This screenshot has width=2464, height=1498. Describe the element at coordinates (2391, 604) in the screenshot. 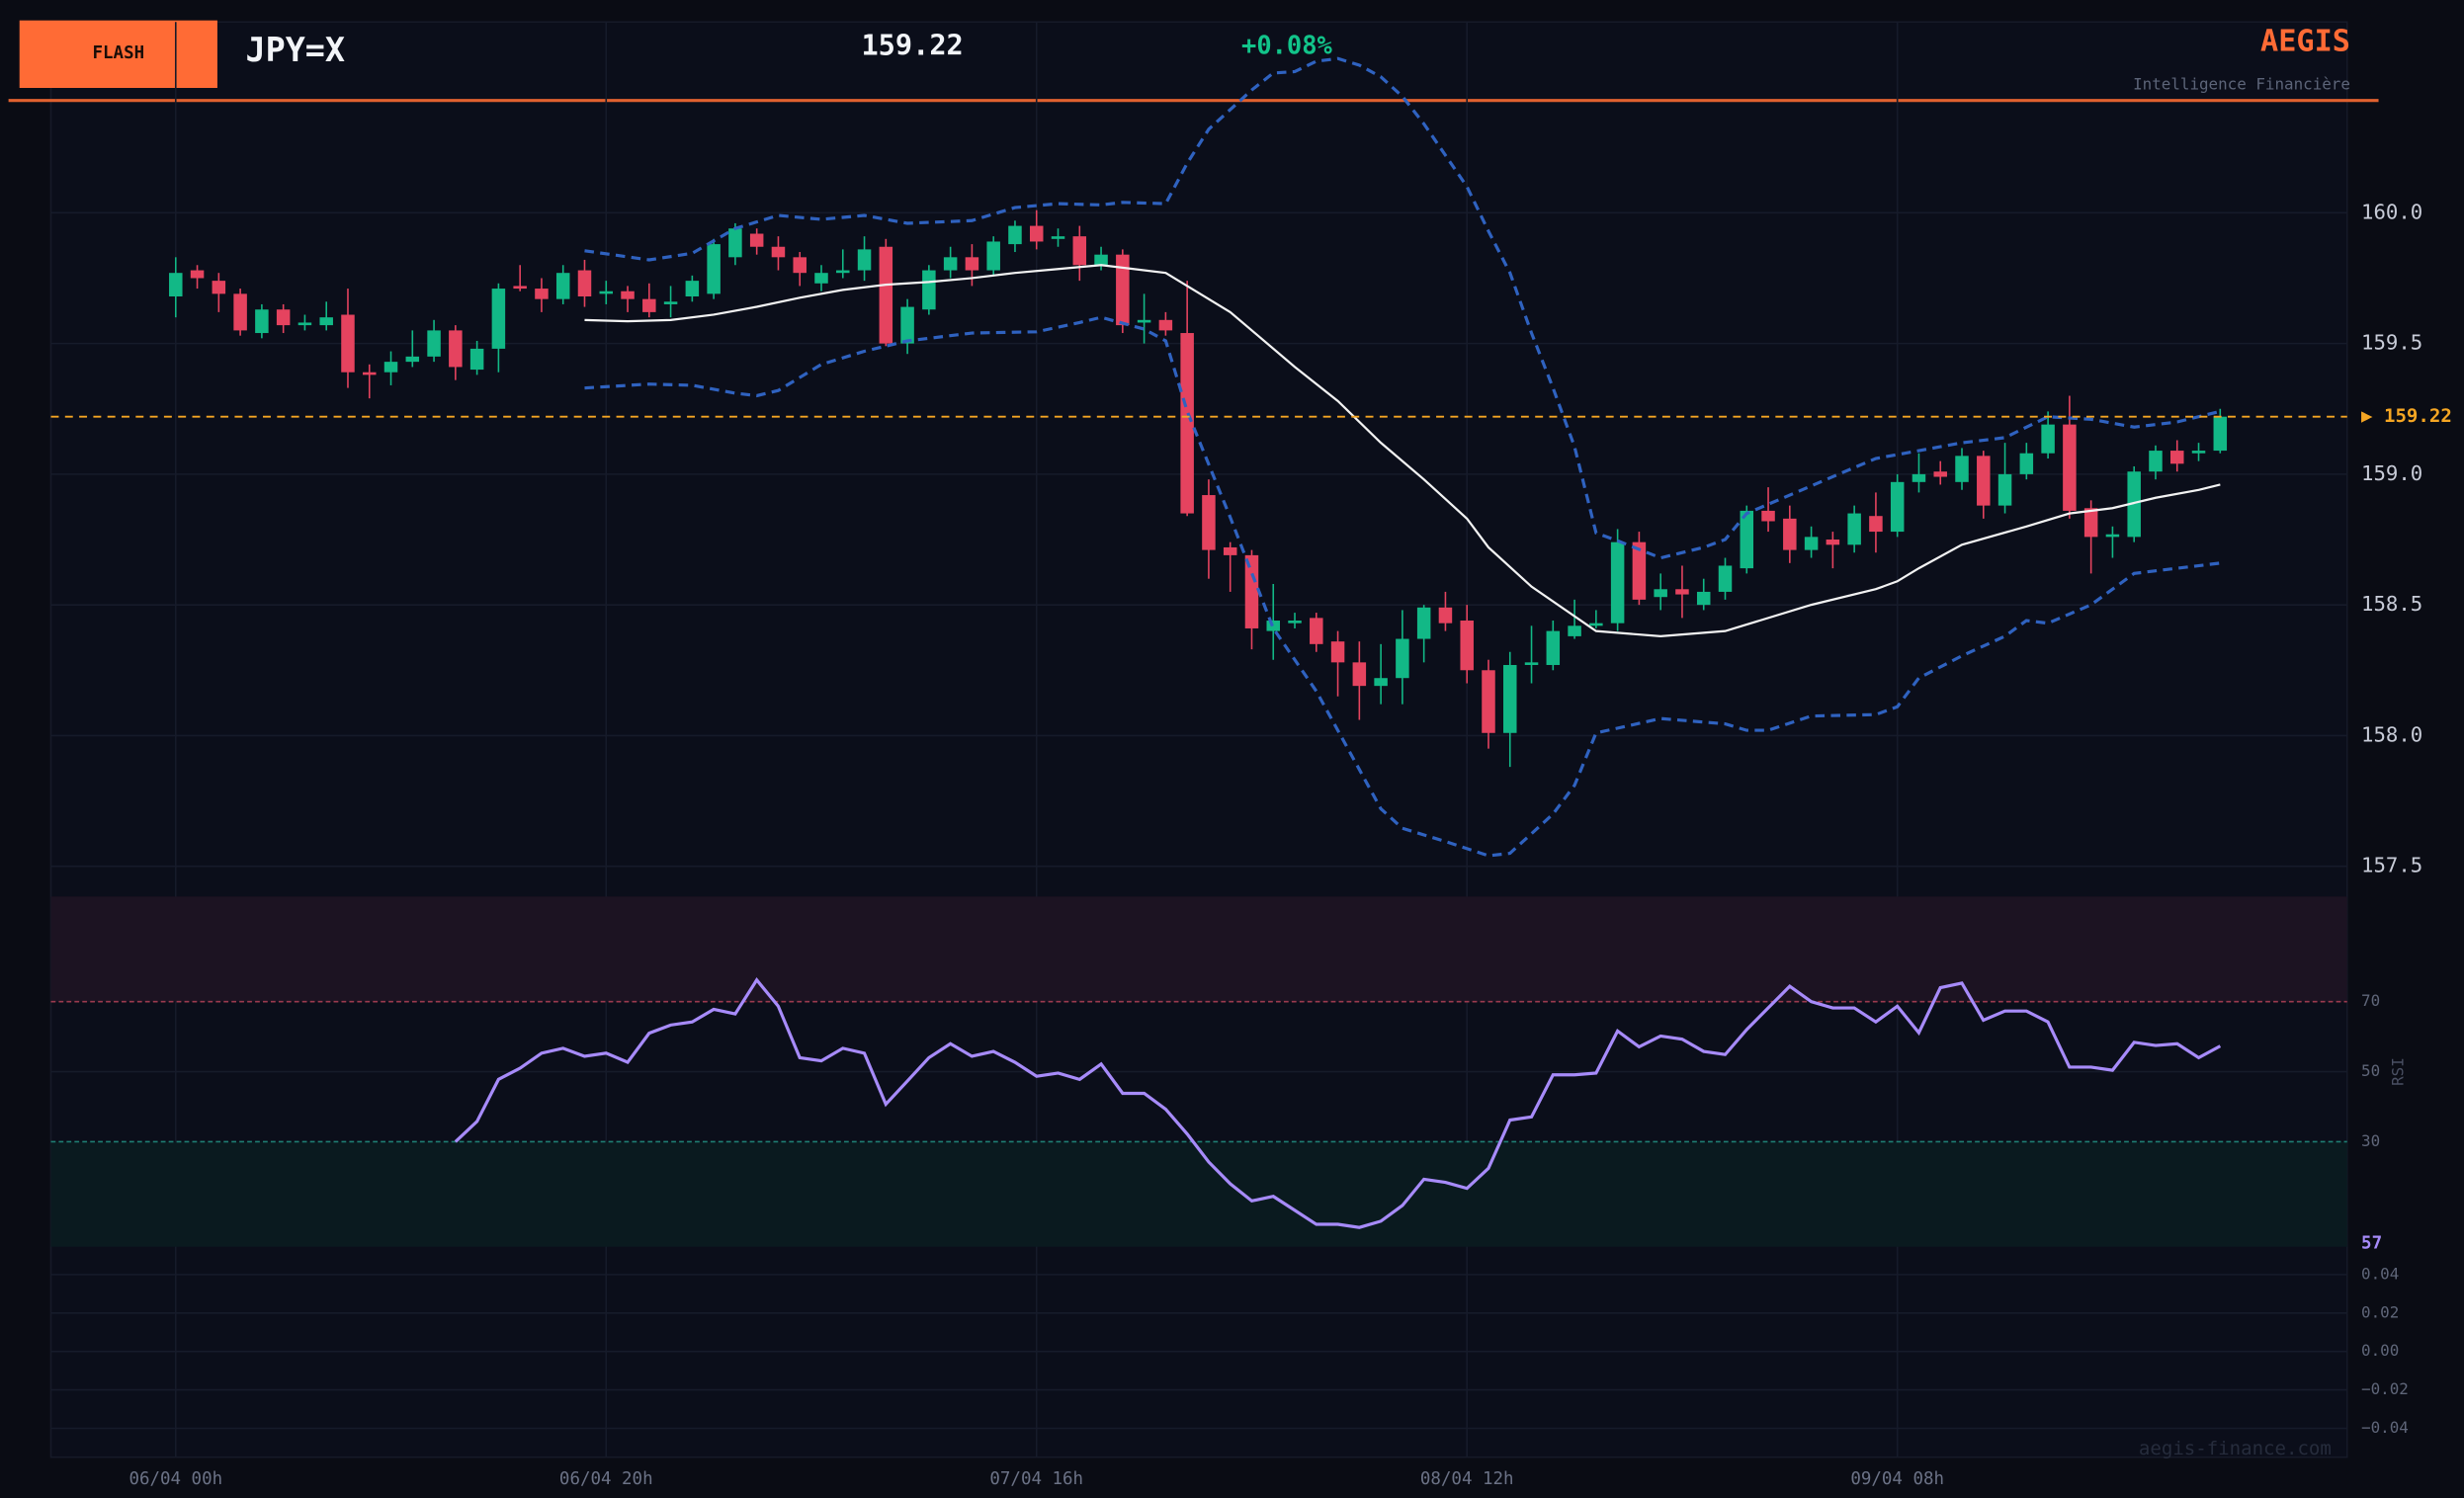

I see `y-tick-label: 158.5` at that location.